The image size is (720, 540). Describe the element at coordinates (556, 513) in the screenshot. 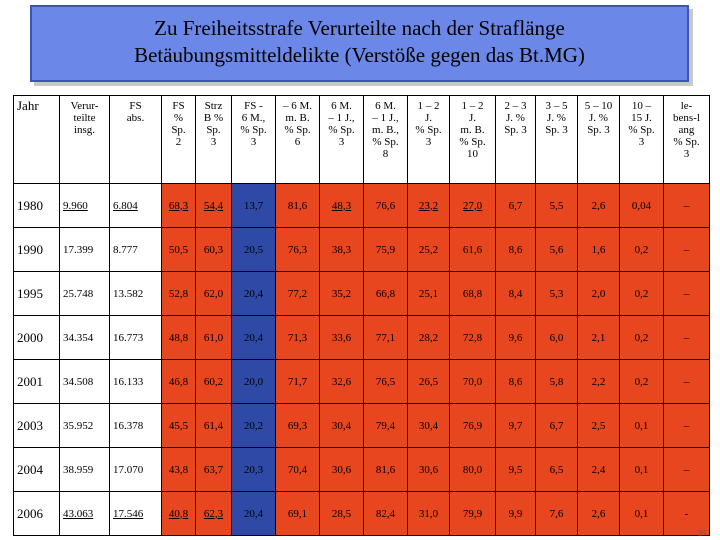

I see `value-cell: 7,6` at that location.